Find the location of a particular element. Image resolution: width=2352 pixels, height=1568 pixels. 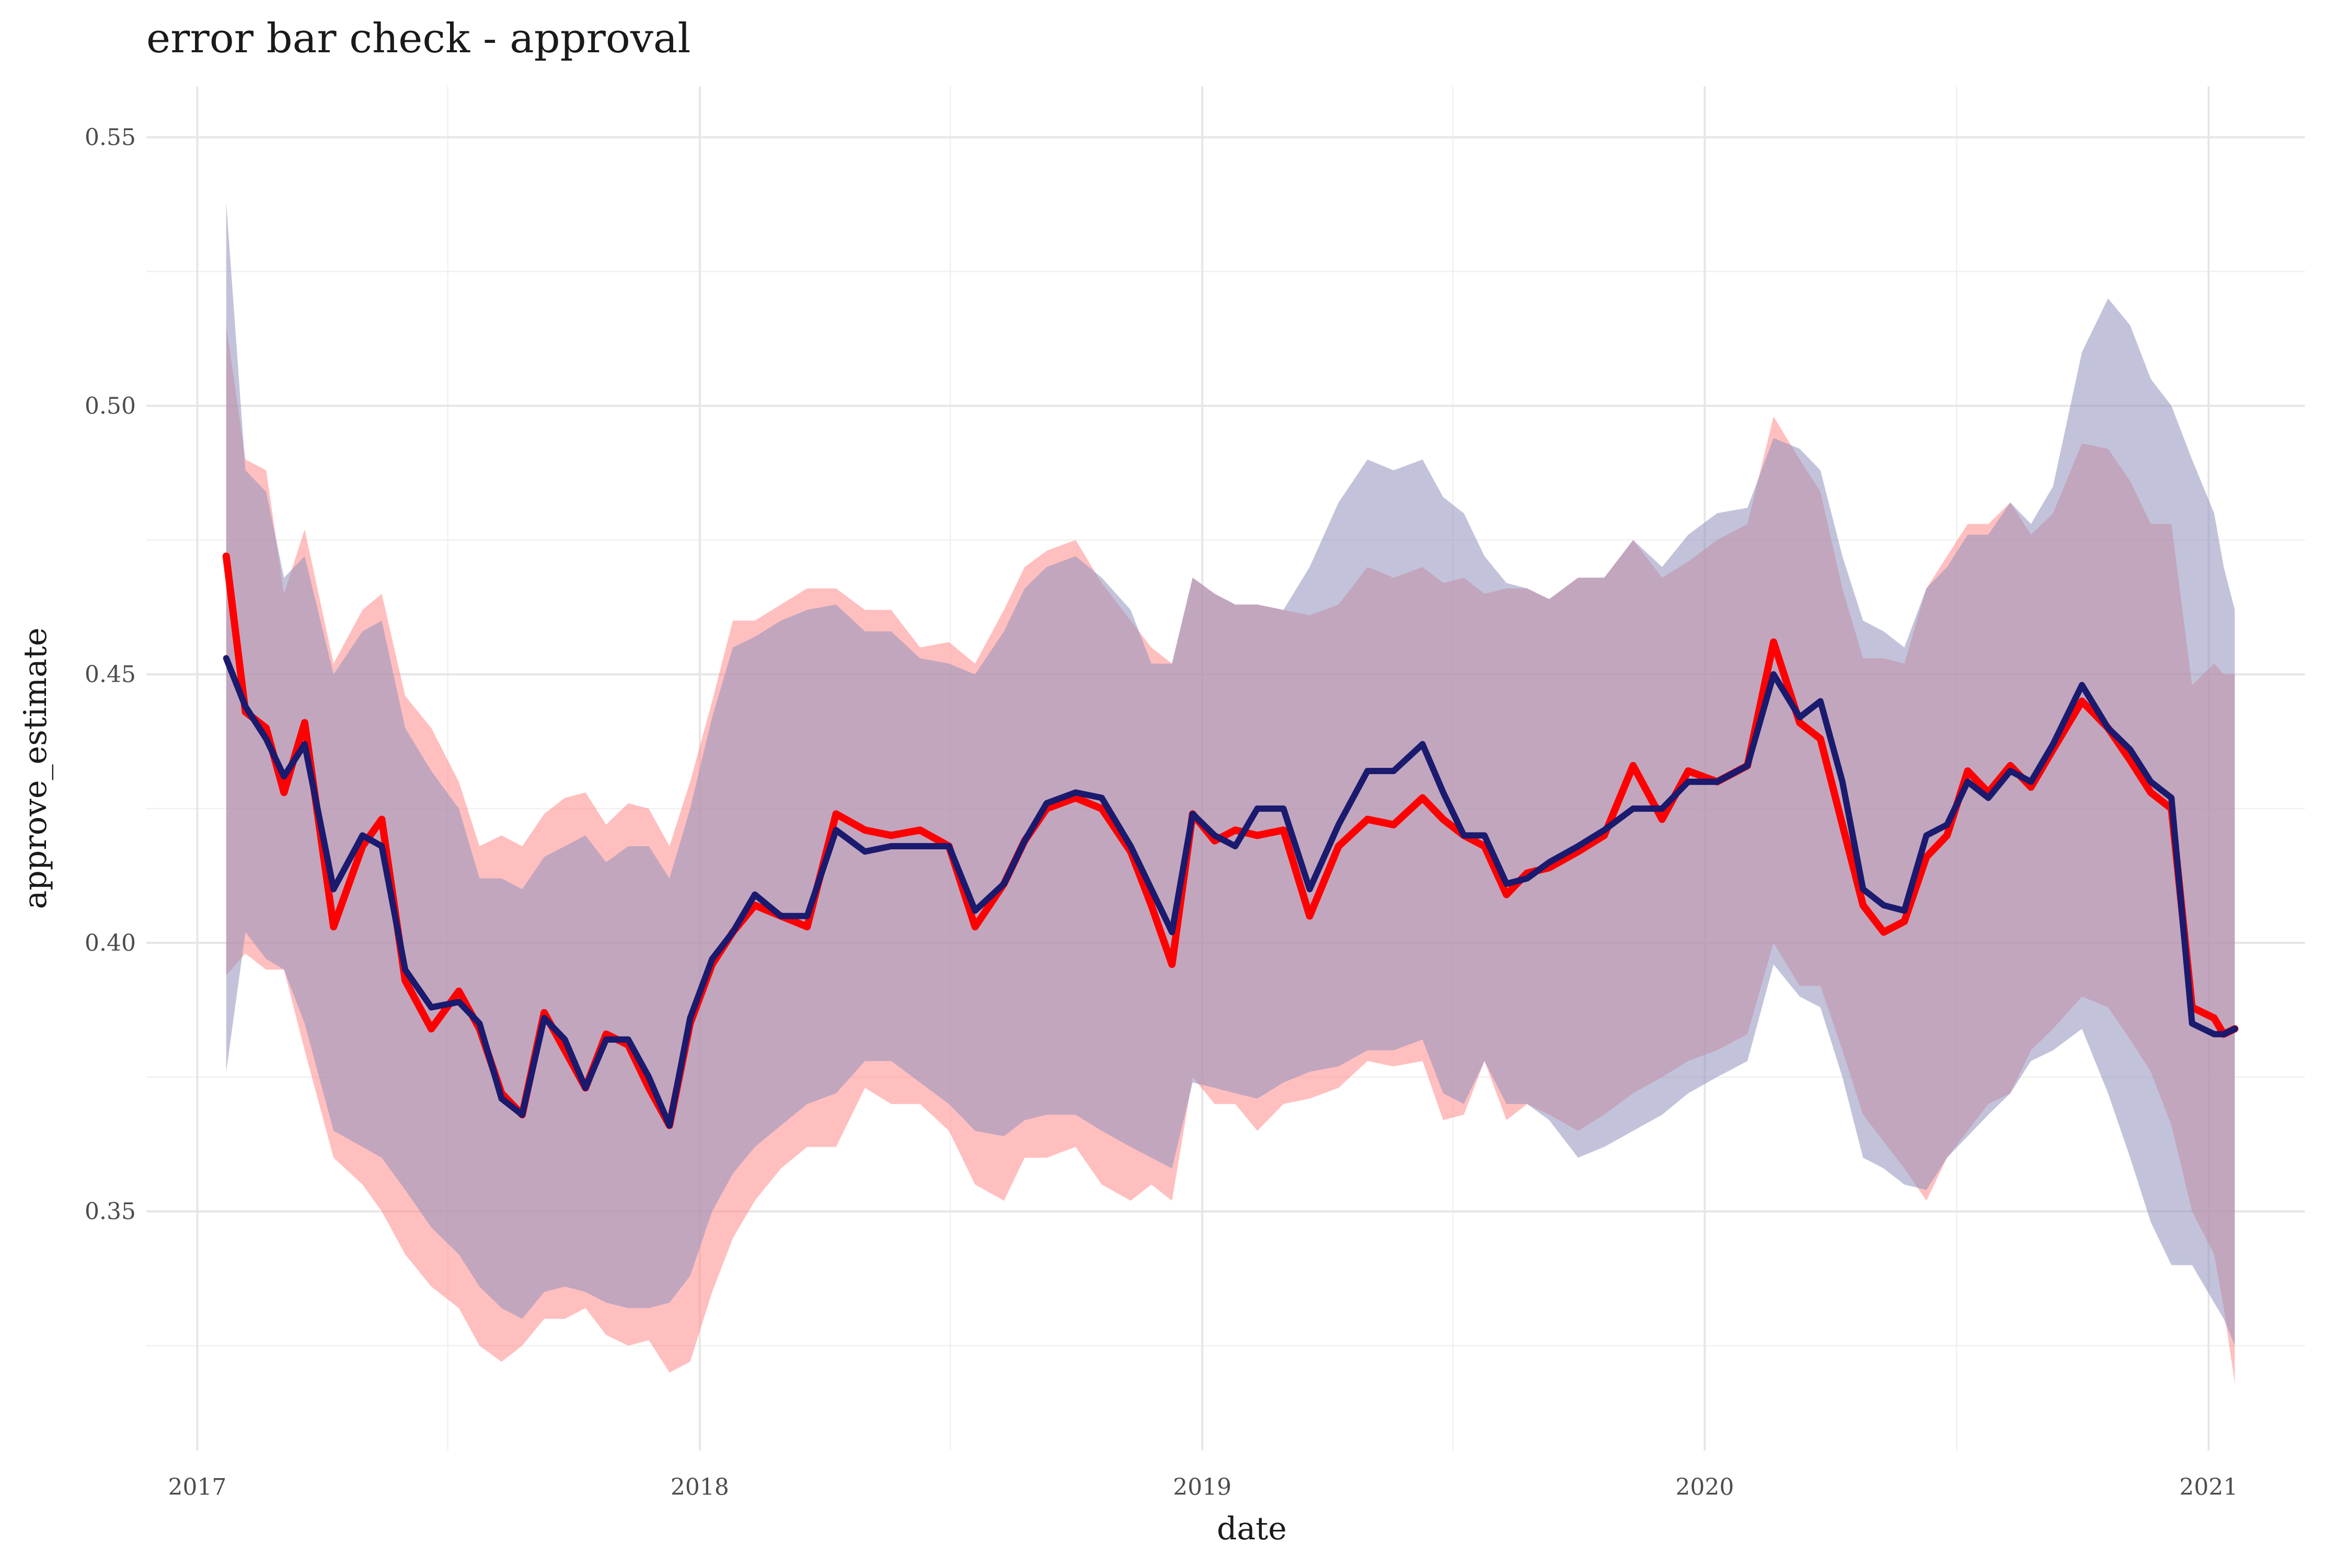

chart-title: error bar check - approval is located at coordinates (418, 38).